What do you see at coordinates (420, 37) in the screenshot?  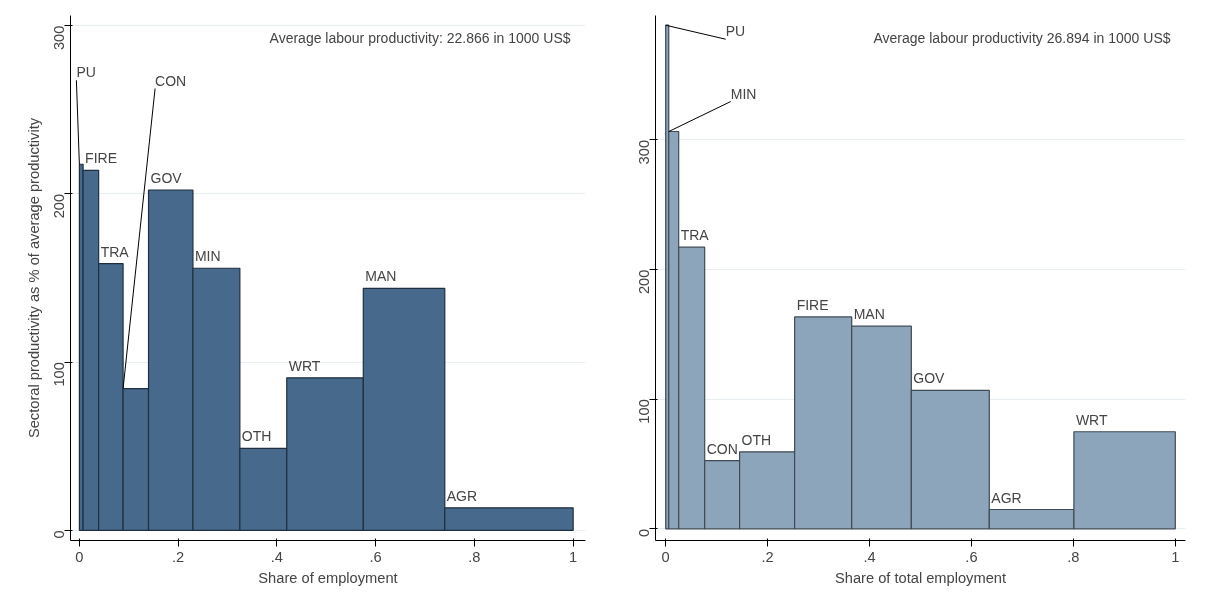 I see `annotation: Average labour productivity: 22.866 in 1000 US$` at bounding box center [420, 37].